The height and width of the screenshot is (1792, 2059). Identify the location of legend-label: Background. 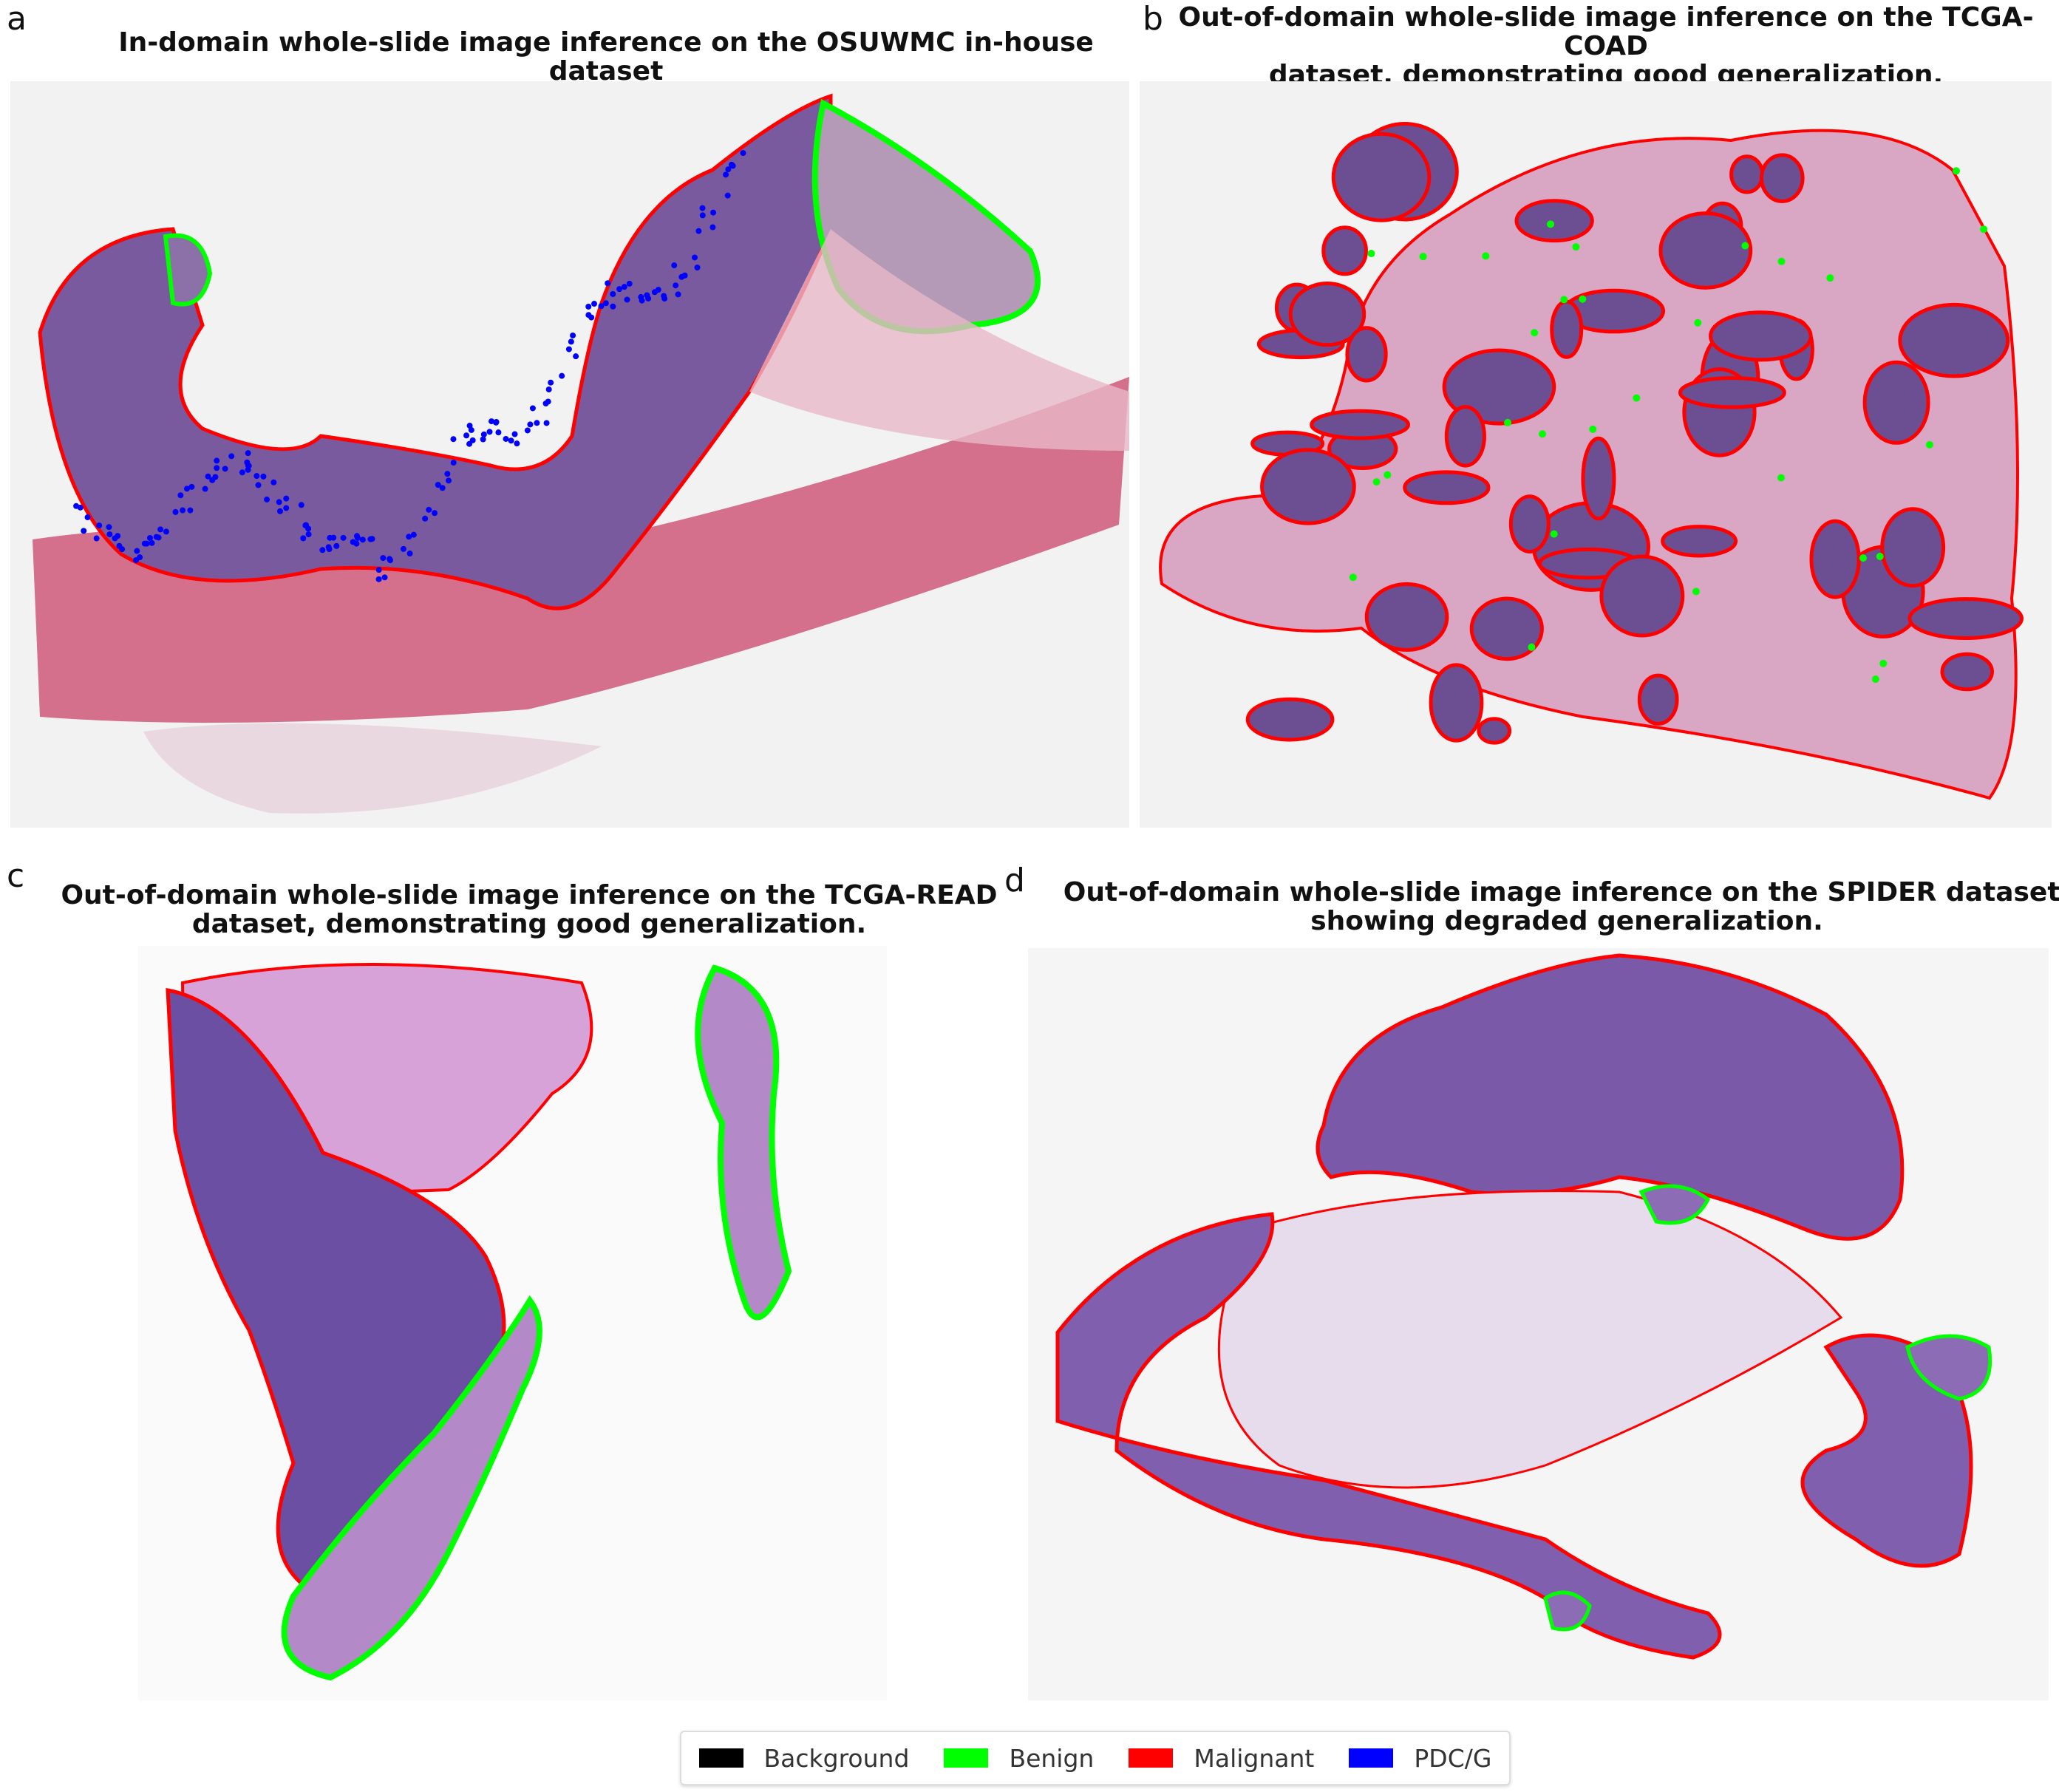
(837, 1758).